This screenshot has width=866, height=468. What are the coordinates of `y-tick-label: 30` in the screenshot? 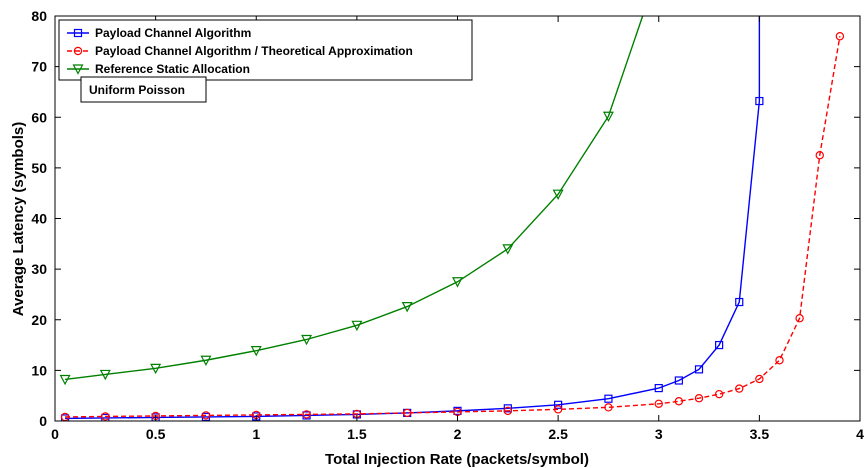 It's located at (39, 269).